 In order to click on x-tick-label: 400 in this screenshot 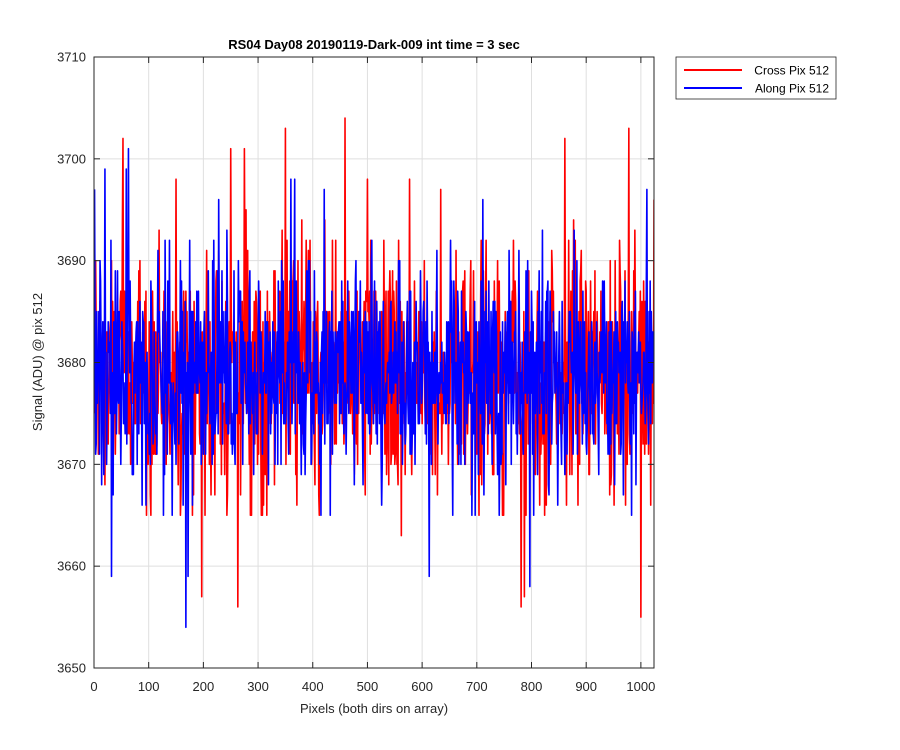, I will do `click(313, 686)`.